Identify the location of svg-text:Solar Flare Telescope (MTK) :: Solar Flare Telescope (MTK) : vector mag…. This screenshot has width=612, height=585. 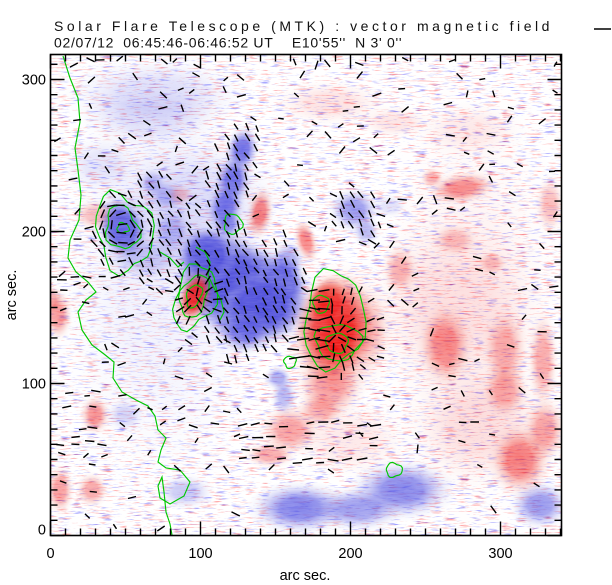
(303, 26).